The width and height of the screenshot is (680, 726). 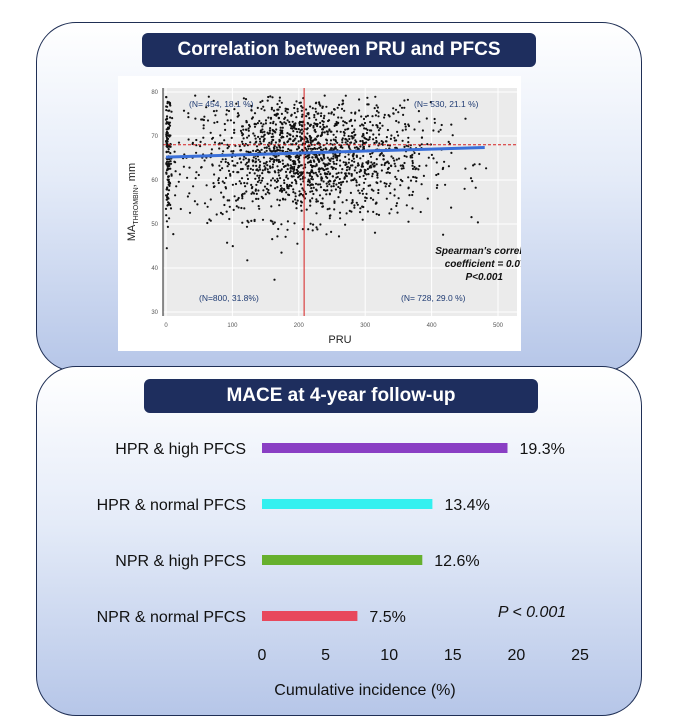 I want to click on quadrant-label-lower-right: (N= 728, 29.0 %), so click(x=433, y=298).